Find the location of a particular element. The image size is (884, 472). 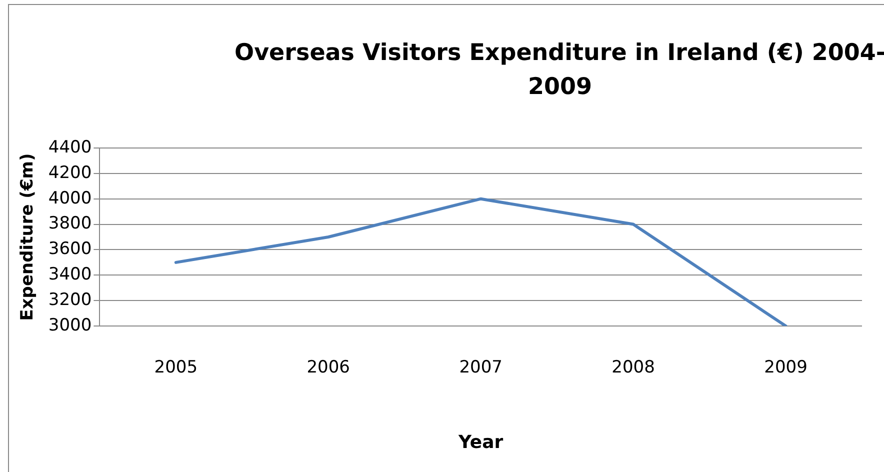

y-tick-label: 3000 is located at coordinates (70, 325).